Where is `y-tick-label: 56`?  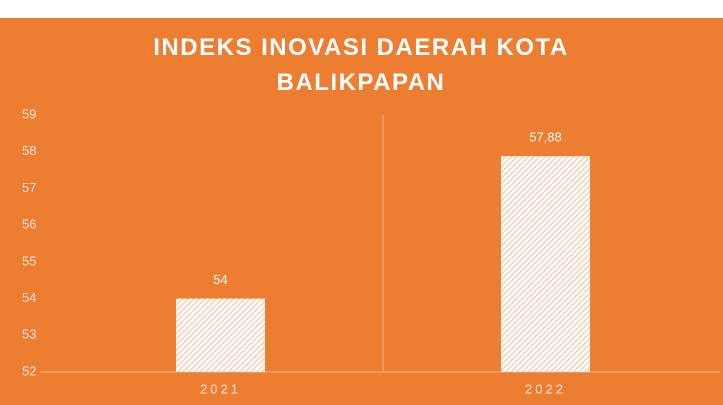
y-tick-label: 56 is located at coordinates (29, 224).